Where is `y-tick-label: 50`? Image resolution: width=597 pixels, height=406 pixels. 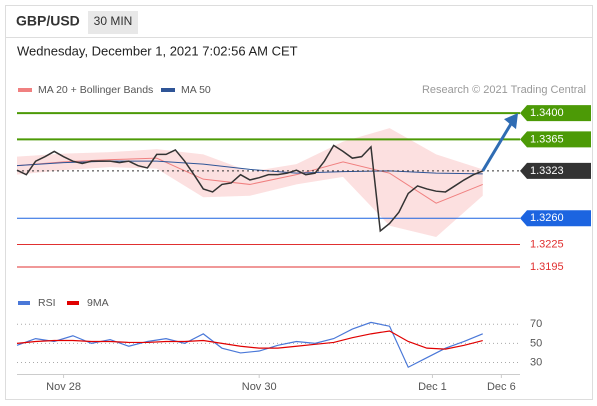
y-tick-label: 50 is located at coordinates (536, 343).